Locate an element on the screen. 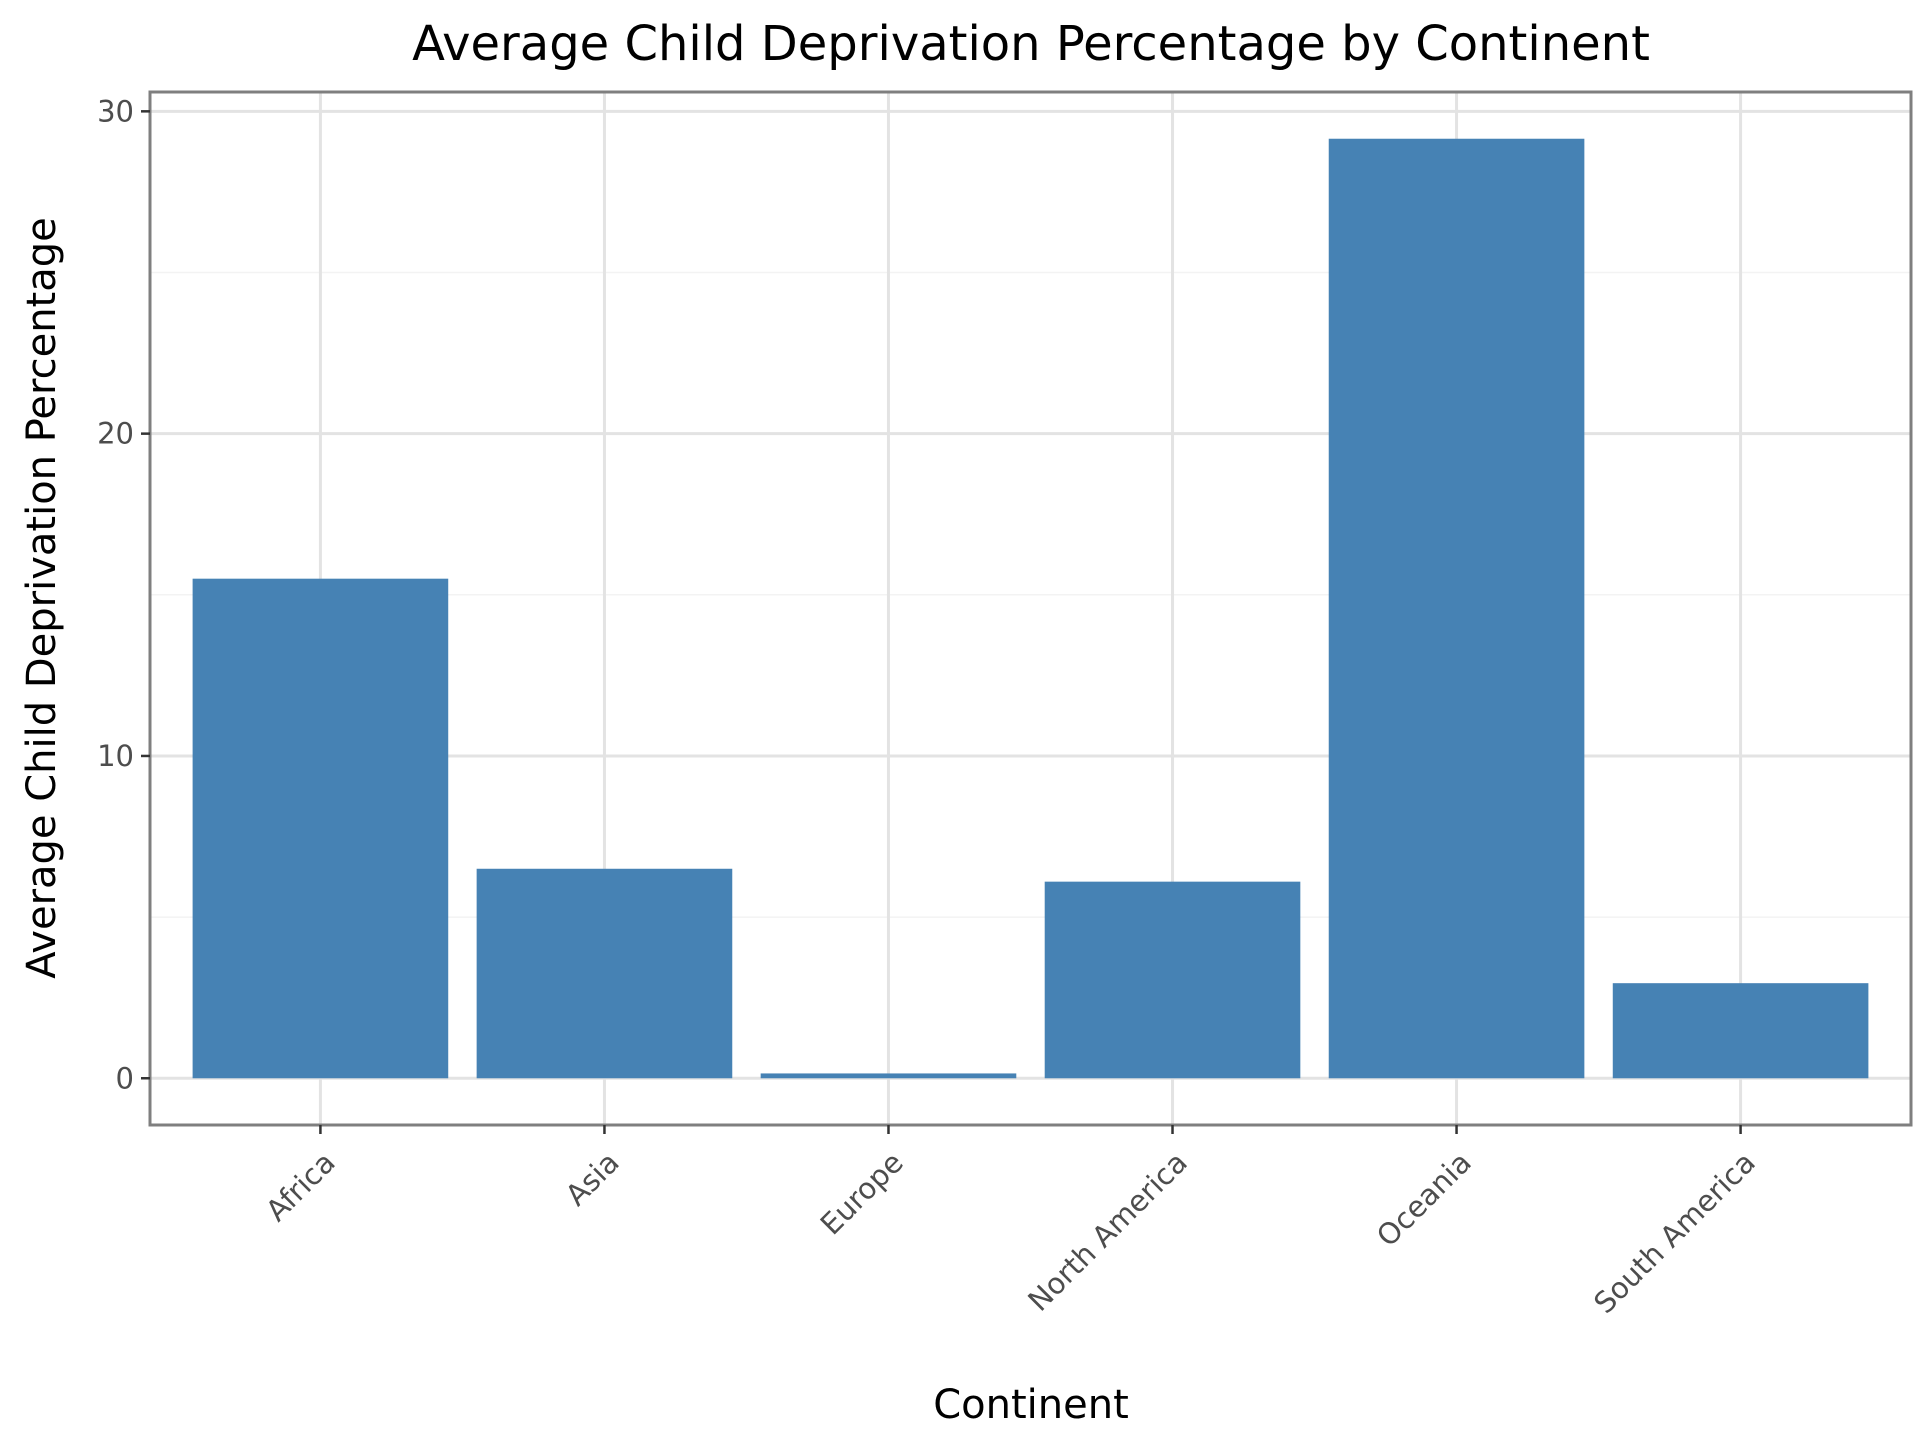 Image resolution: width=1920 pixels, height=1444 pixels. bar-africa is located at coordinates (320, 828).